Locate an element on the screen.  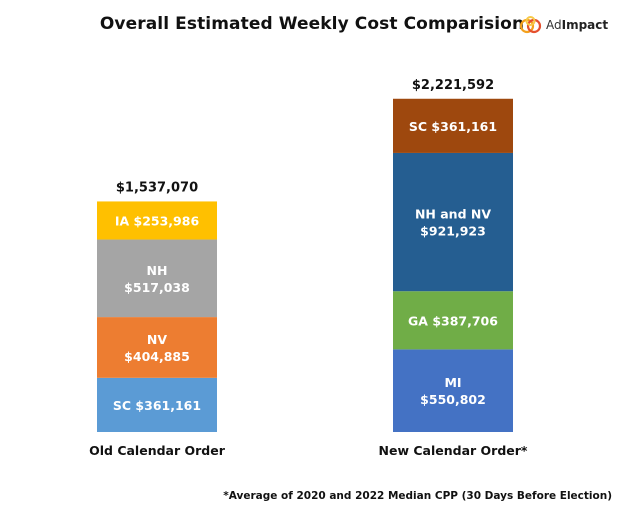
segment-label: $404,885 is located at coordinates (157, 356).